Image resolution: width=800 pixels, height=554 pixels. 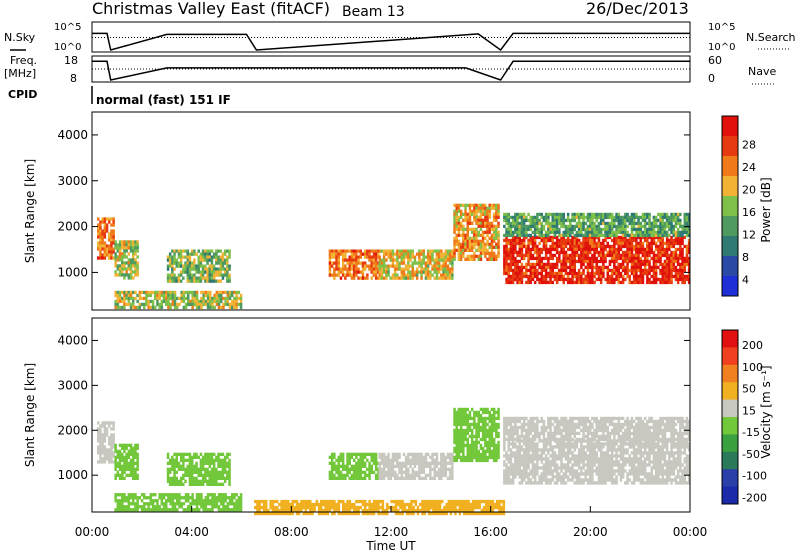 What do you see at coordinates (72, 181) in the screenshot?
I see `y-tick-label: 3000` at bounding box center [72, 181].